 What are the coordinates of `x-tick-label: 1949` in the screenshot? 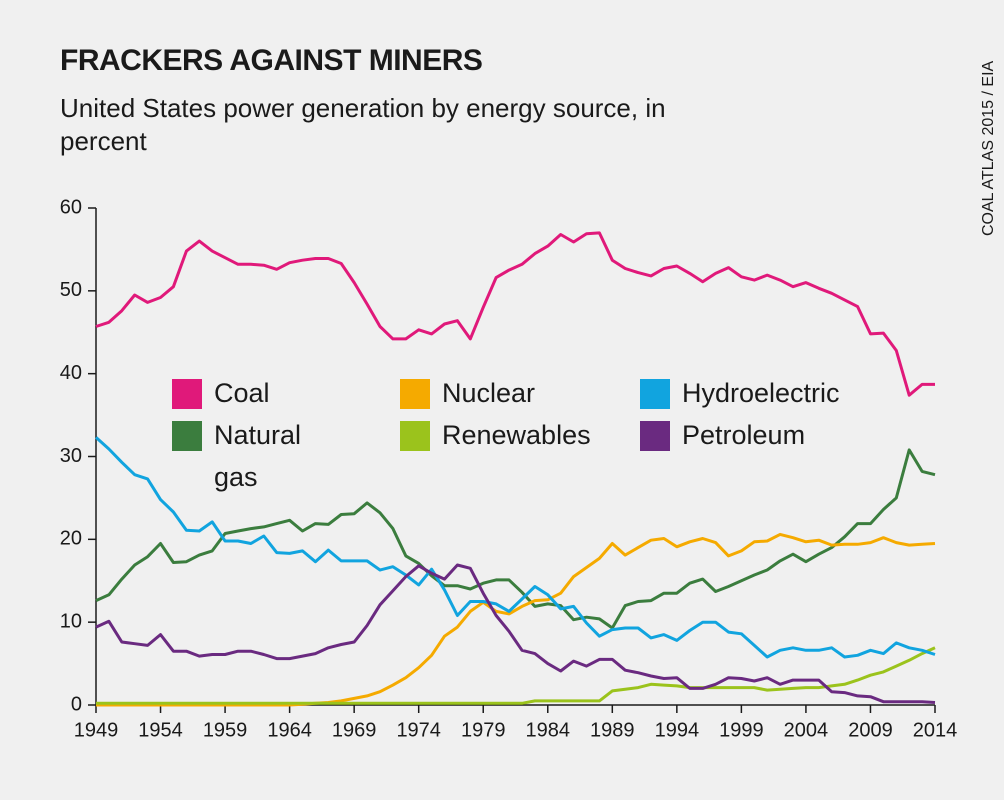 It's located at (96, 730).